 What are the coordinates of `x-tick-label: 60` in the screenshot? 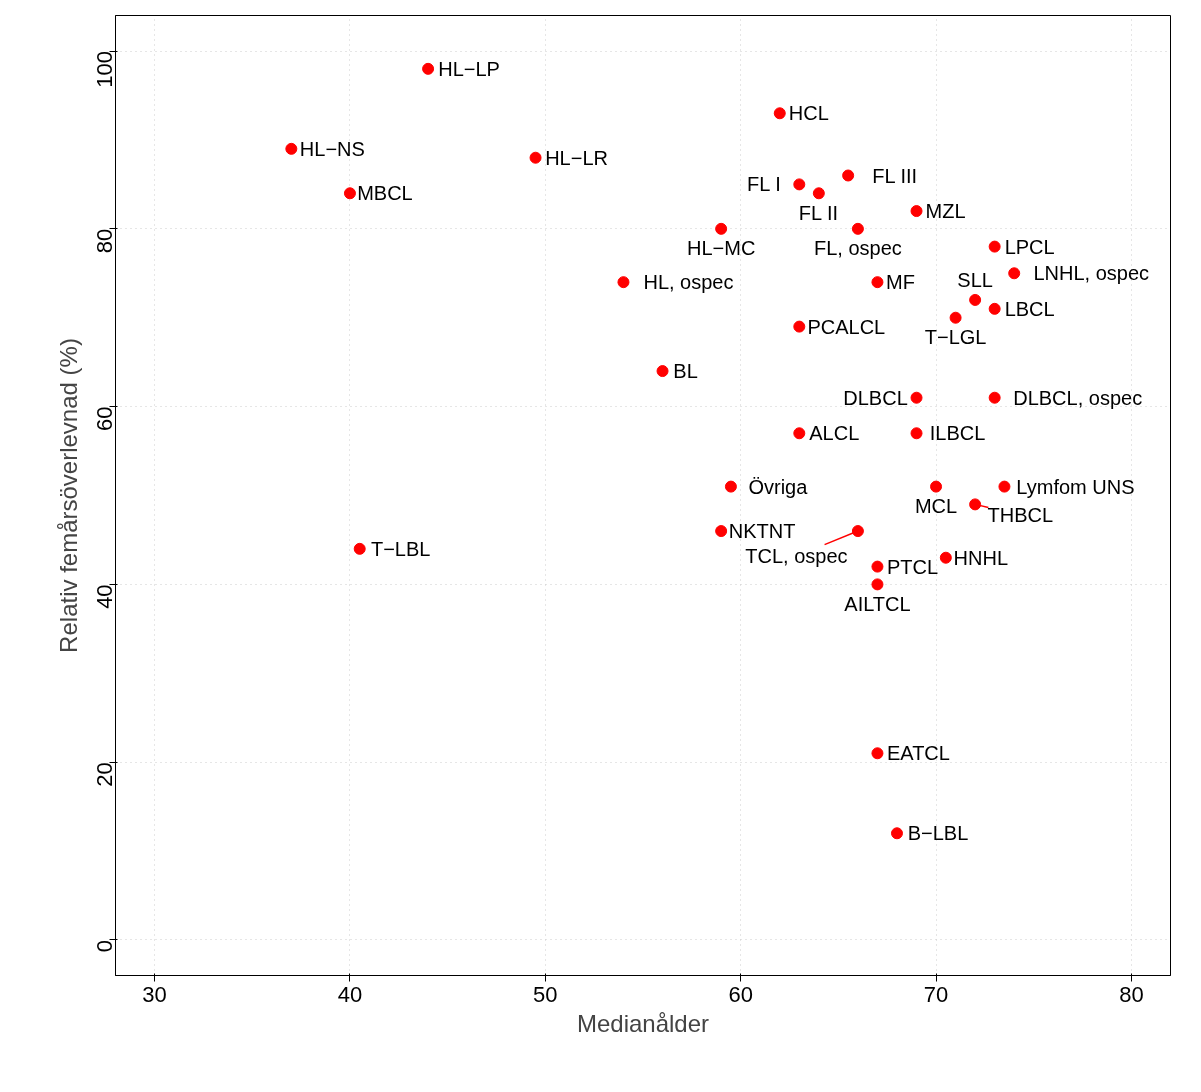 It's located at (740, 994).